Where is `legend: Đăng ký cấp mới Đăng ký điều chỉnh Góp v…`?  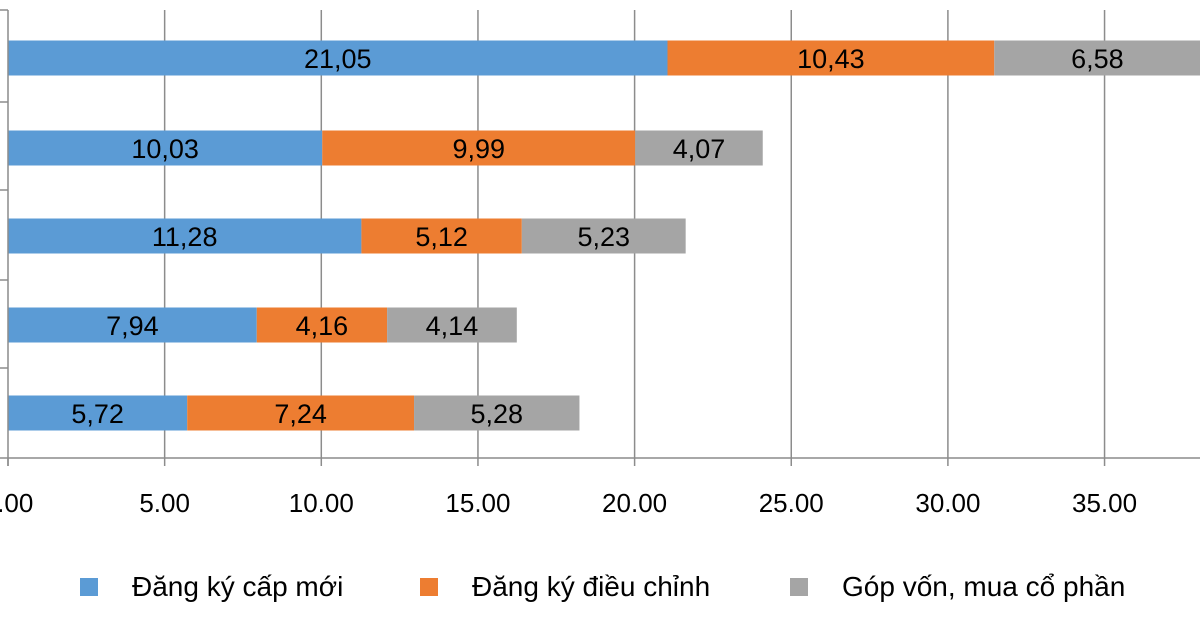 legend: Đăng ký cấp mới Đăng ký điều chỉnh Góp v… is located at coordinates (600, 587).